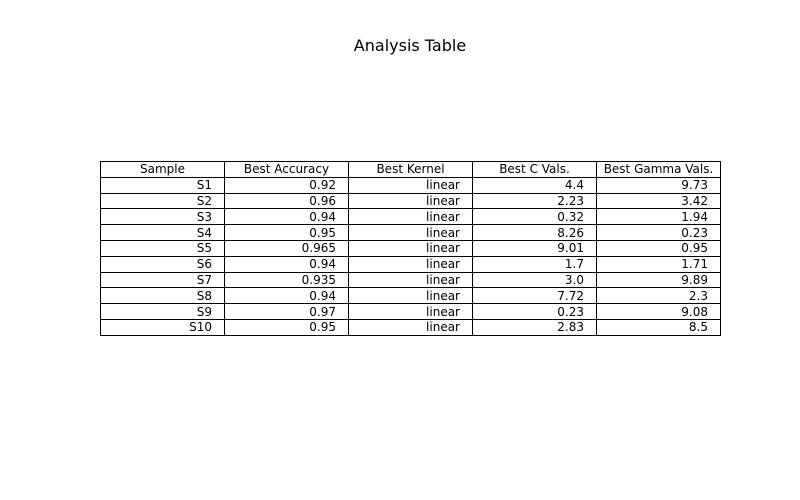 The height and width of the screenshot is (500, 800). What do you see at coordinates (534, 169) in the screenshot?
I see `column-header-c: Best C Vals.` at bounding box center [534, 169].